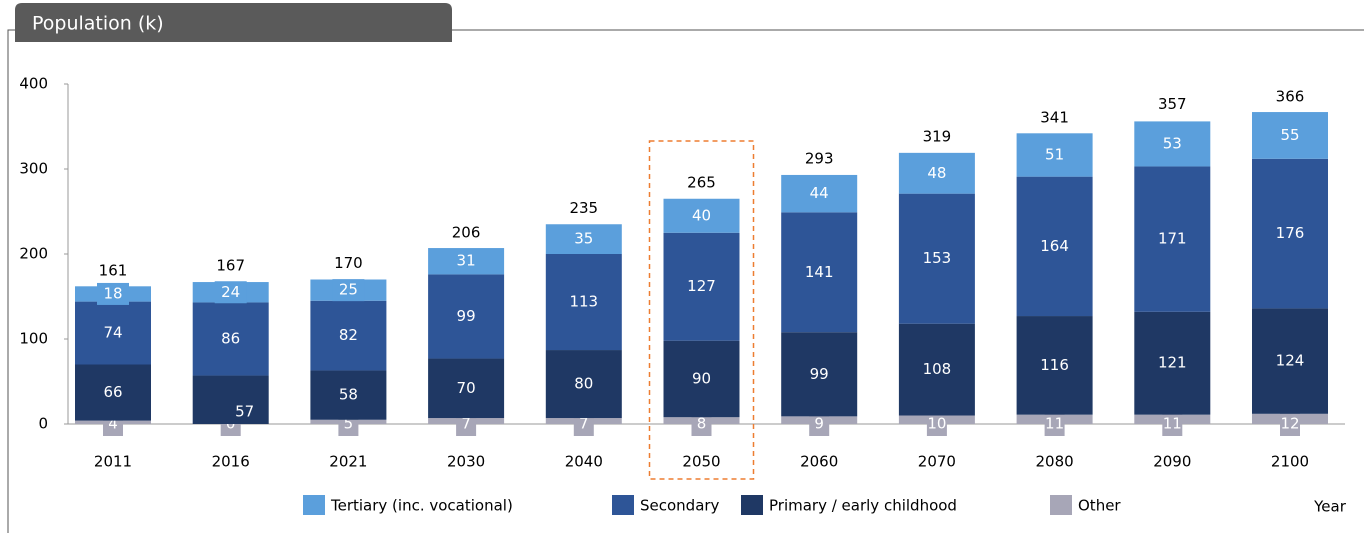  What do you see at coordinates (819, 424) in the screenshot?
I see `data-label: 9` at bounding box center [819, 424].